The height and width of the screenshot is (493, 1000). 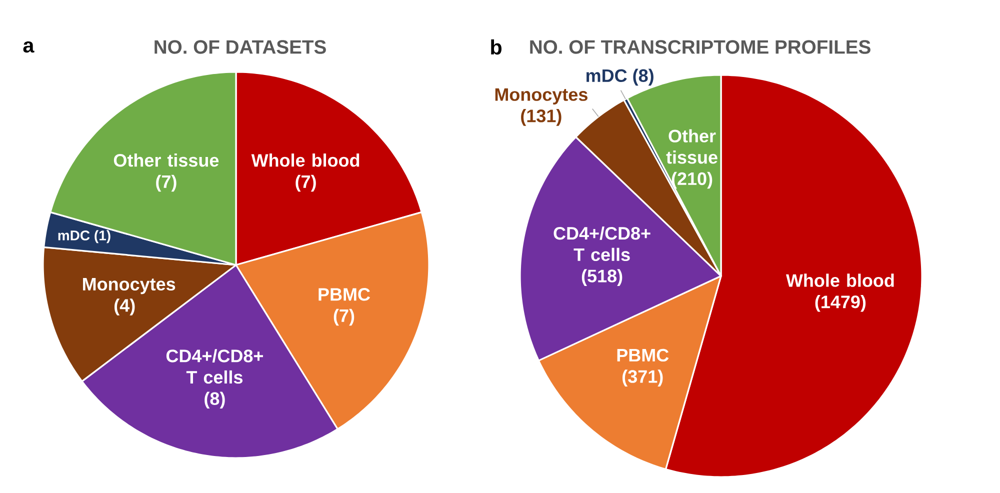 What do you see at coordinates (124, 307) in the screenshot?
I see `data-label: (4)` at bounding box center [124, 307].